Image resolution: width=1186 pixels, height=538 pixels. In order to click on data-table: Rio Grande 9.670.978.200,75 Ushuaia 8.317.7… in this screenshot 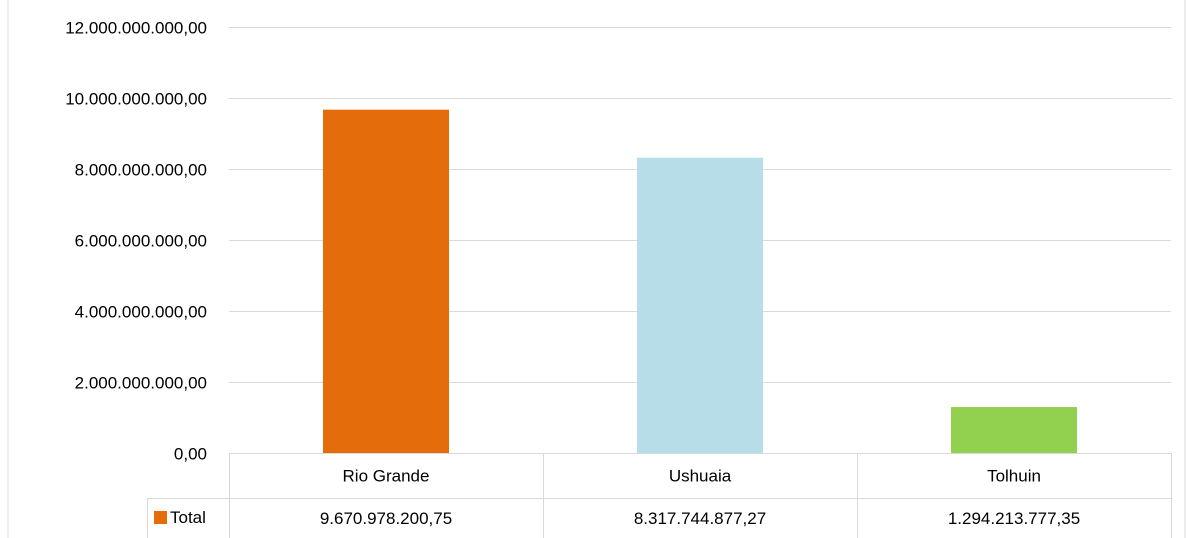, I will do `click(659, 495)`.